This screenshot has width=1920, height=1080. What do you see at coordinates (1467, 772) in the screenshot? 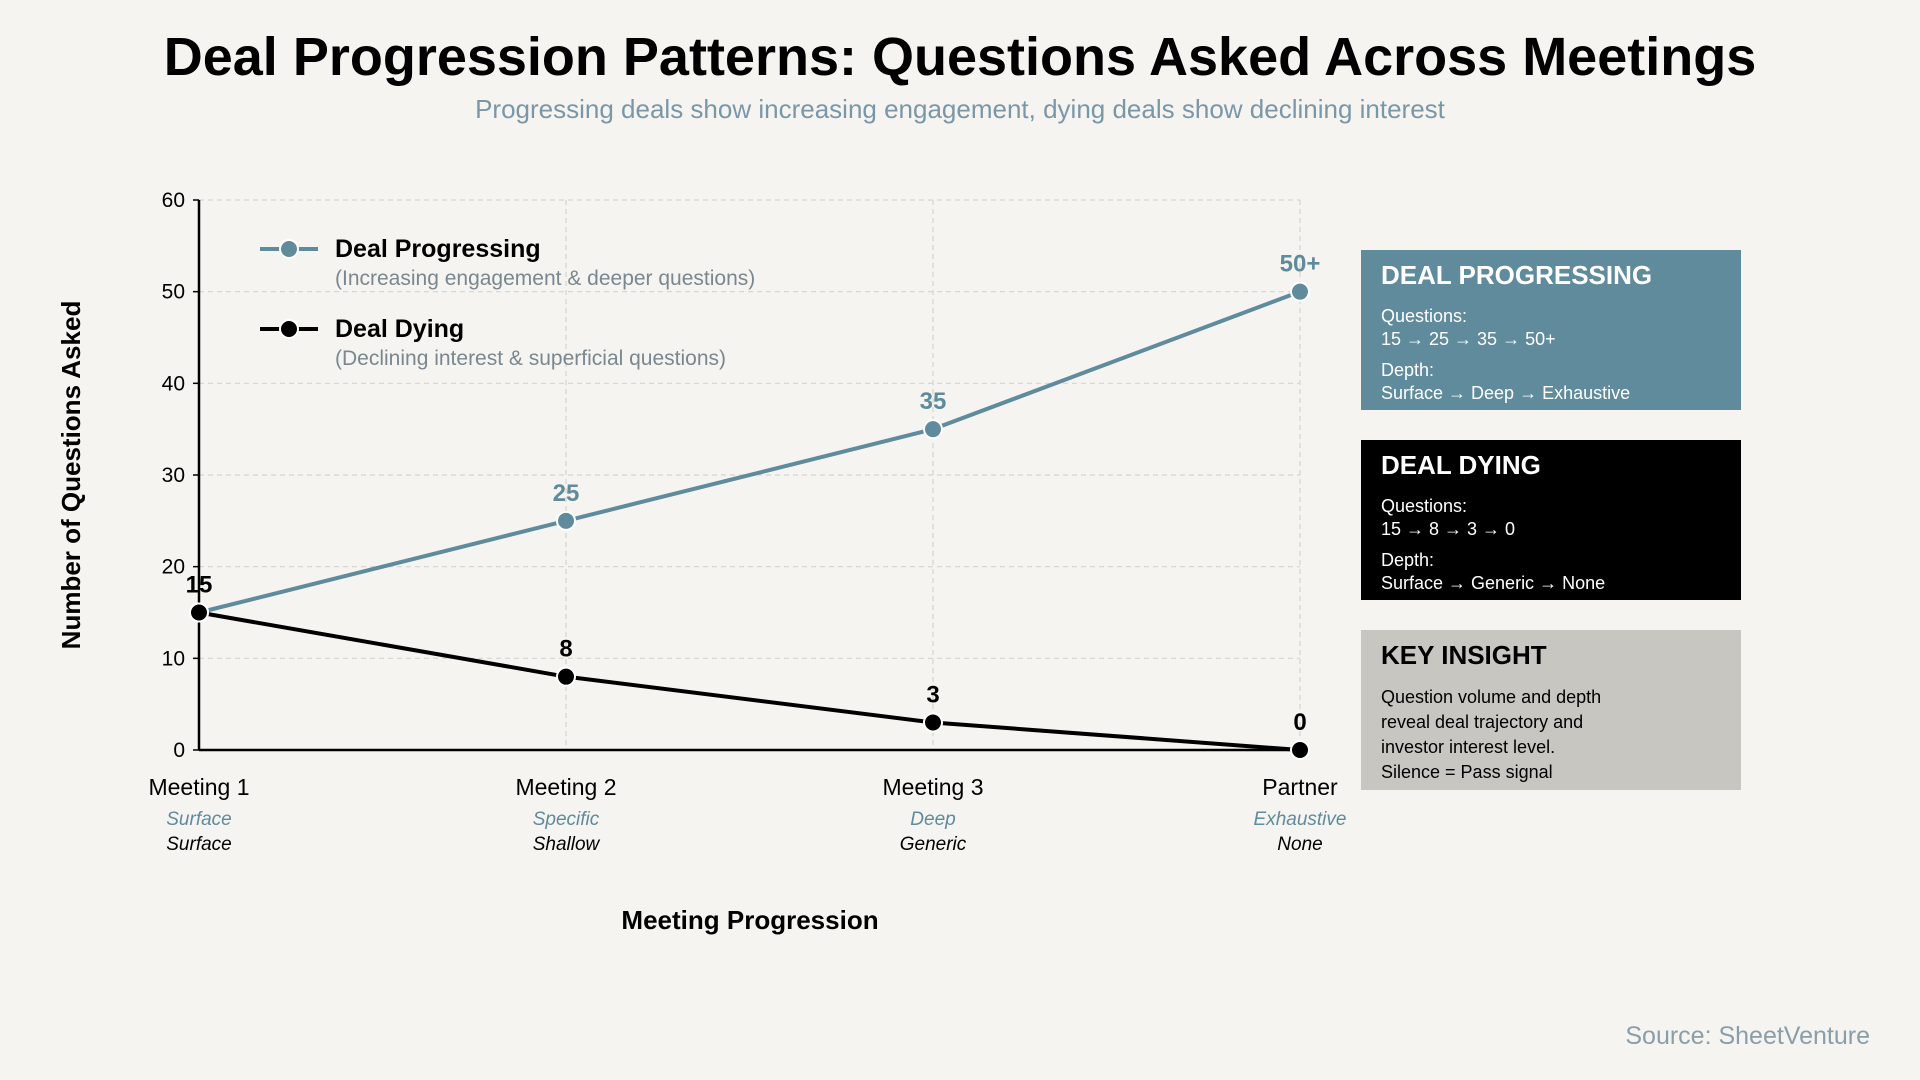
I see `box-insight-line: Silence = Pass signal` at bounding box center [1467, 772].